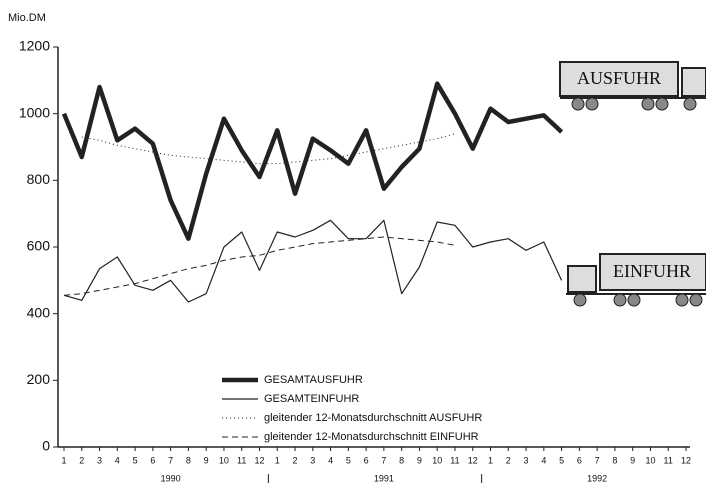 The width and height of the screenshot is (706, 489). Describe the element at coordinates (171, 478) in the screenshot. I see `x-group-label: 1990` at that location.